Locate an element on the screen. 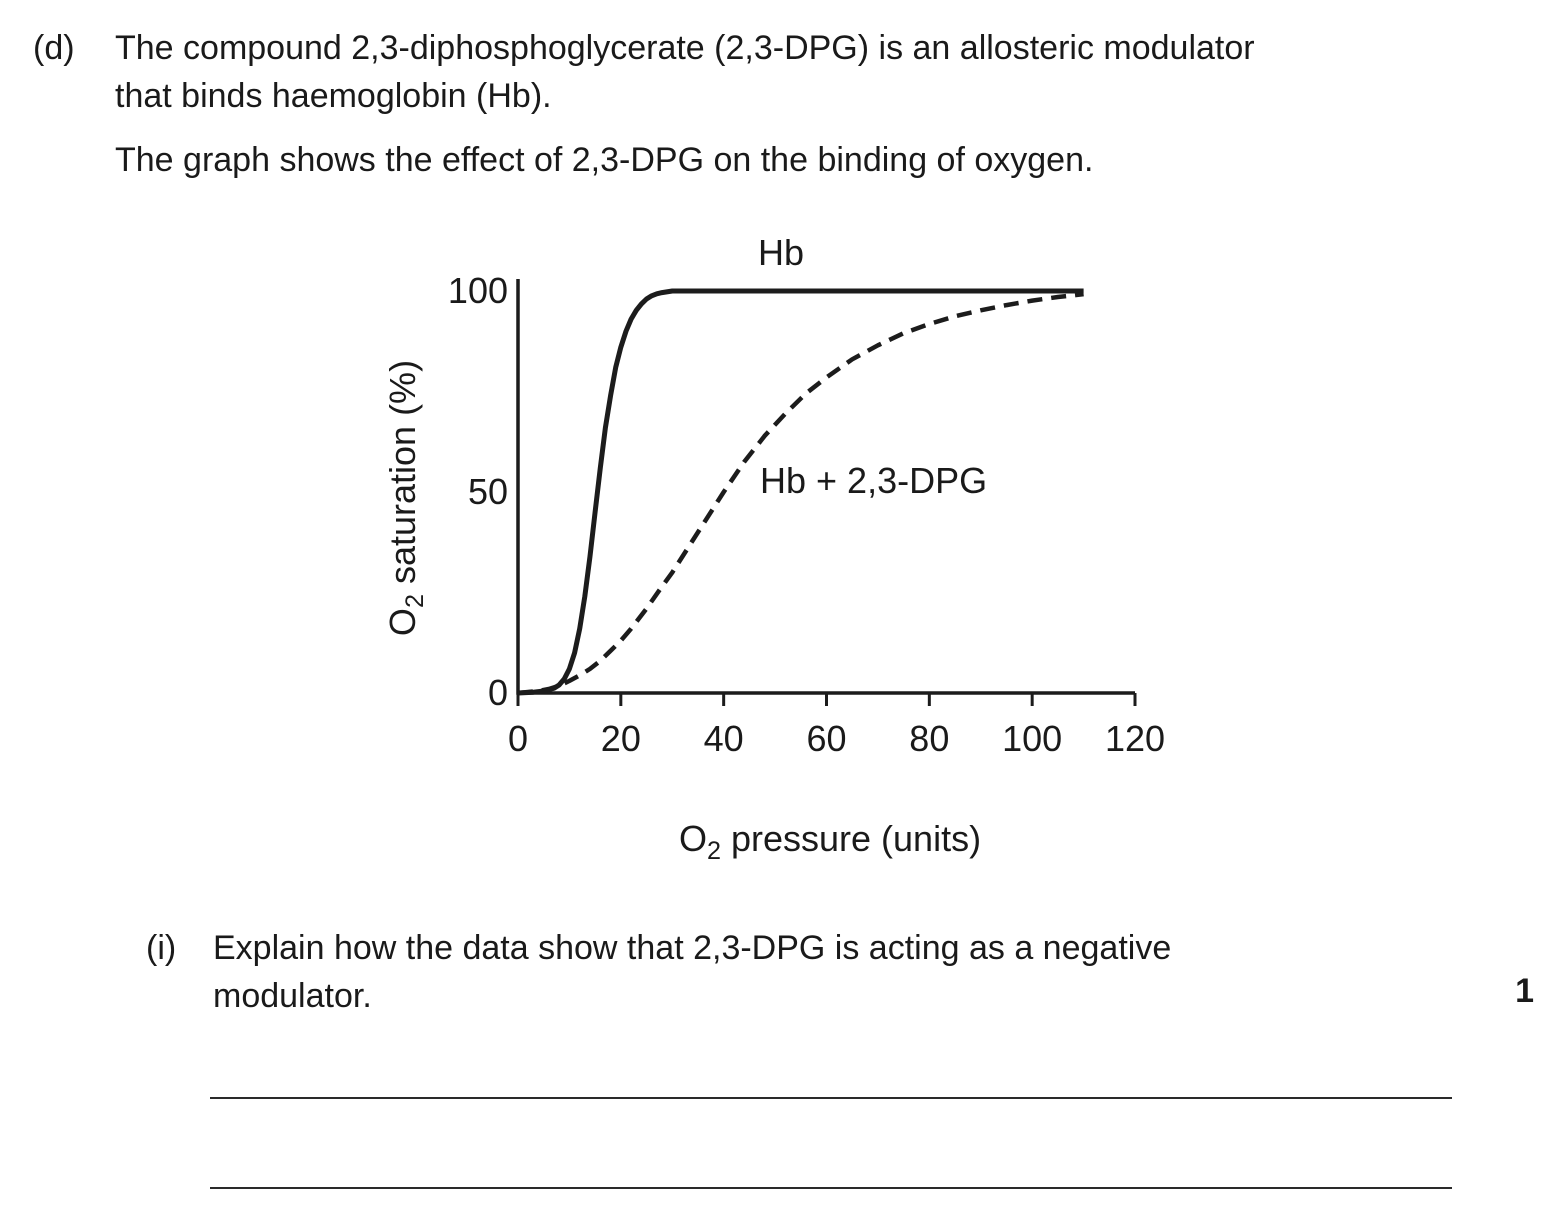 The width and height of the screenshot is (1562, 1211). y-axis-label: O2 saturation (%) is located at coordinates (405, 498).